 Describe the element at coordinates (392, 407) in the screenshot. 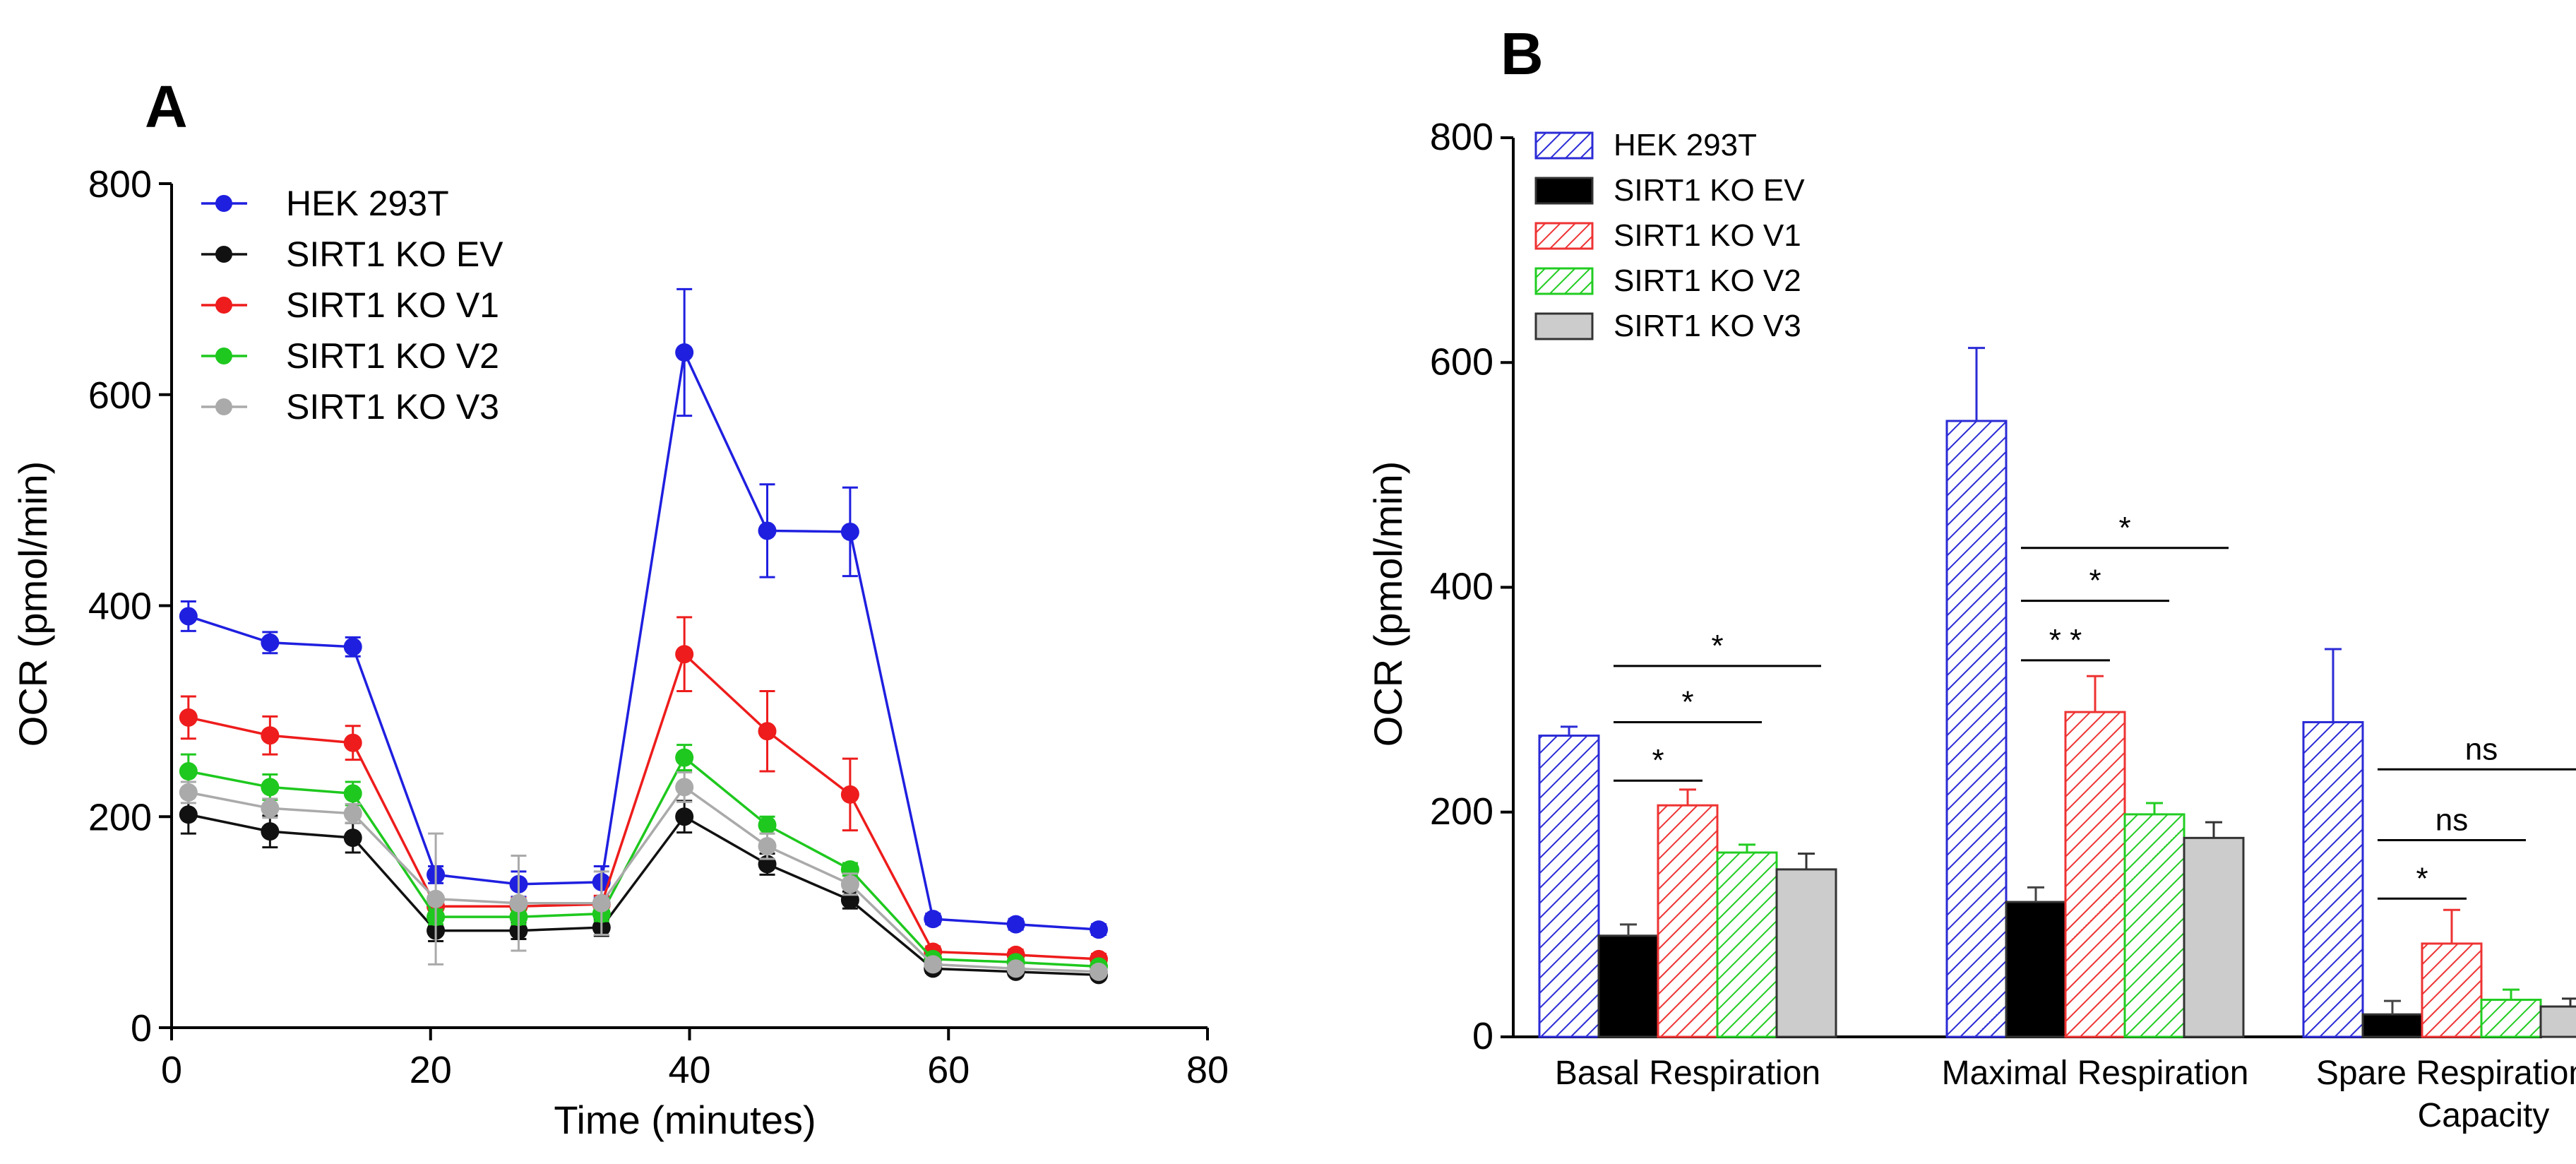

I see `legend-label: SIRT1 KO V3` at that location.